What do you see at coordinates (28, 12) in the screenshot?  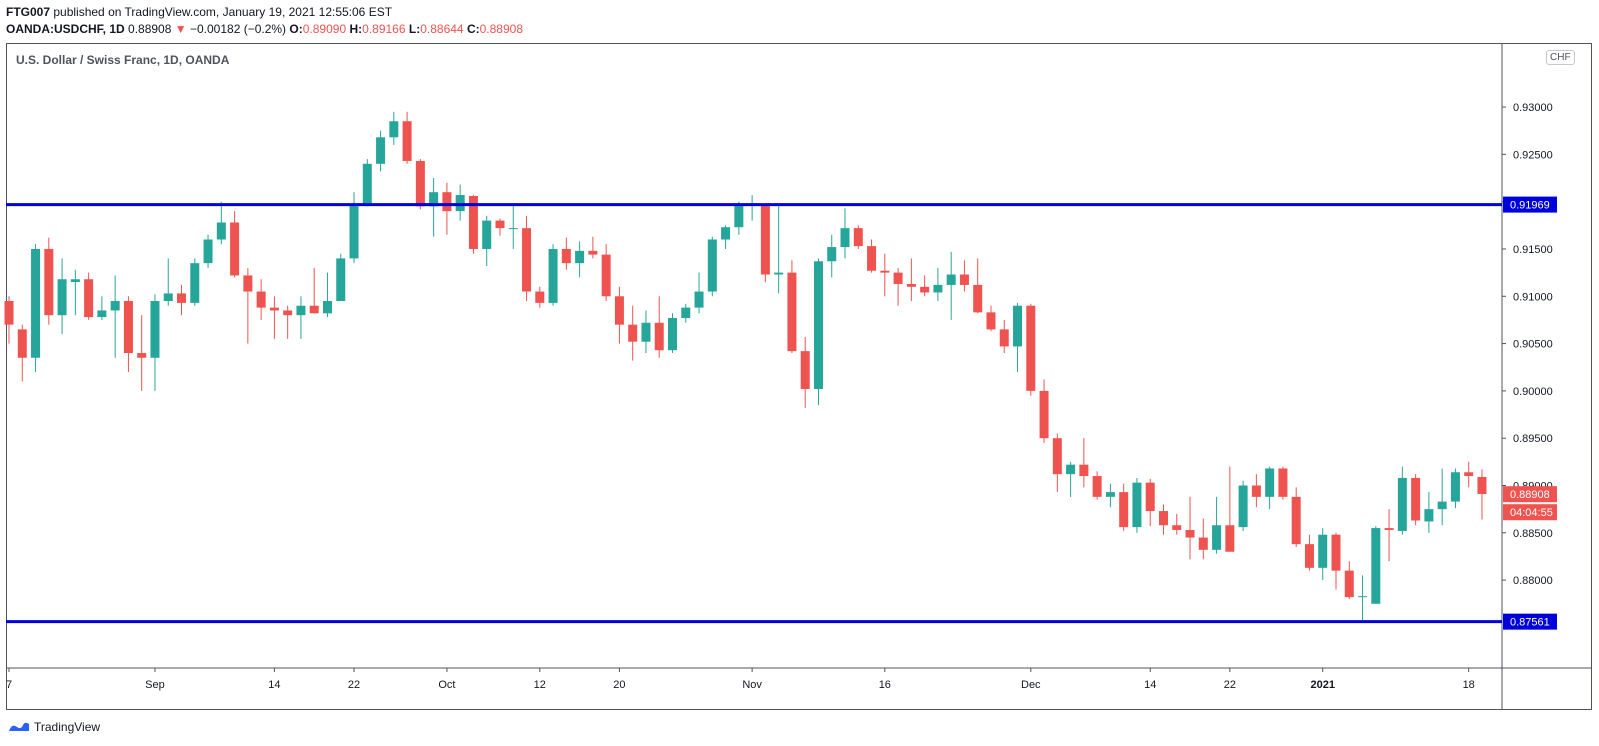 I see `publisher-name: FTG007` at bounding box center [28, 12].